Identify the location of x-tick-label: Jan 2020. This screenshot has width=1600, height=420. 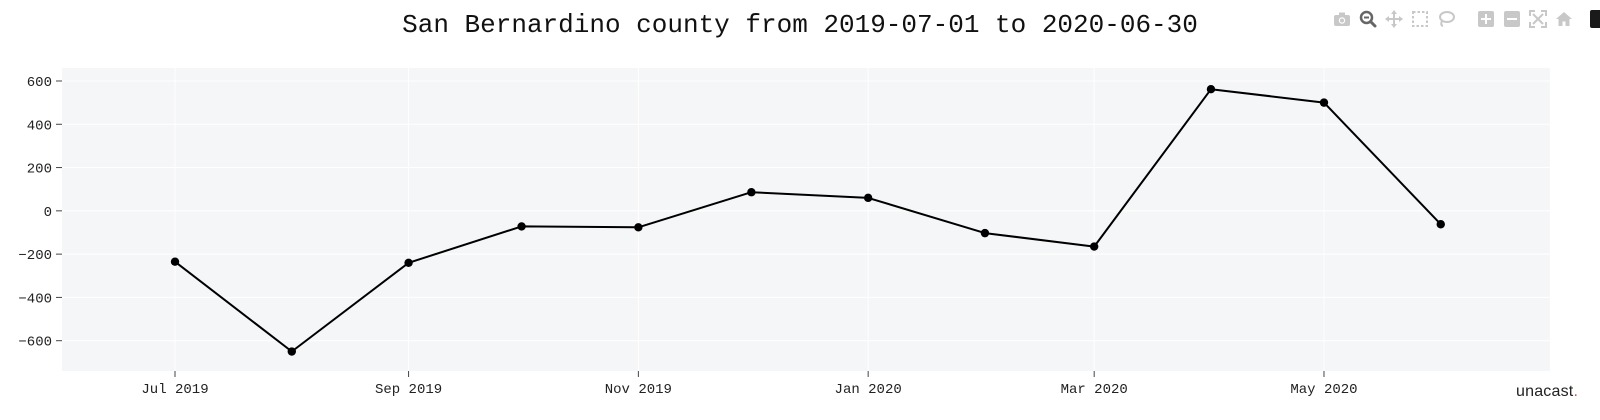
(868, 390).